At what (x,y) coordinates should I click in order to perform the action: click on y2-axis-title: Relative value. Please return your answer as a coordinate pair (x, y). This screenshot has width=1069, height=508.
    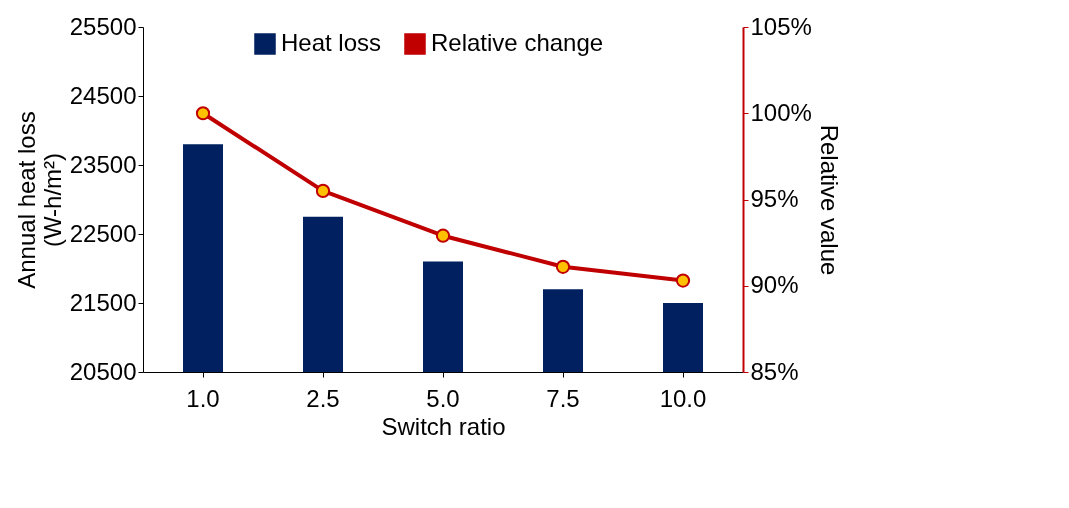
    Looking at the image, I should click on (829, 200).